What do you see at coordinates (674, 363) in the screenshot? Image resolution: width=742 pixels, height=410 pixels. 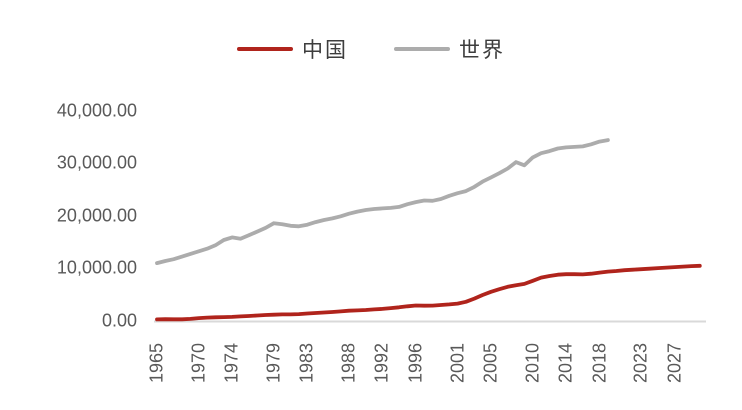 I see `x-tick-label: 2027` at bounding box center [674, 363].